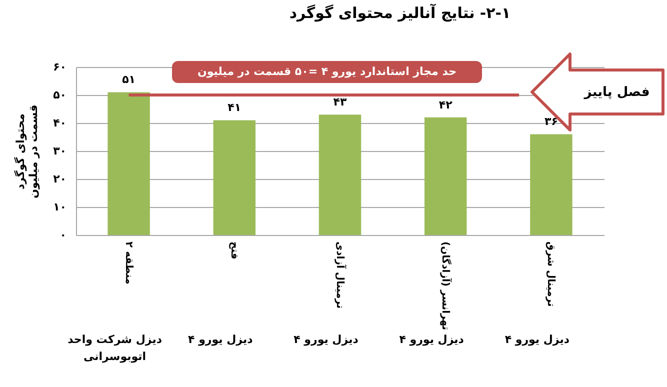 The width and height of the screenshot is (667, 387). I want to click on y-tick-label: ۴۰, so click(59, 123).